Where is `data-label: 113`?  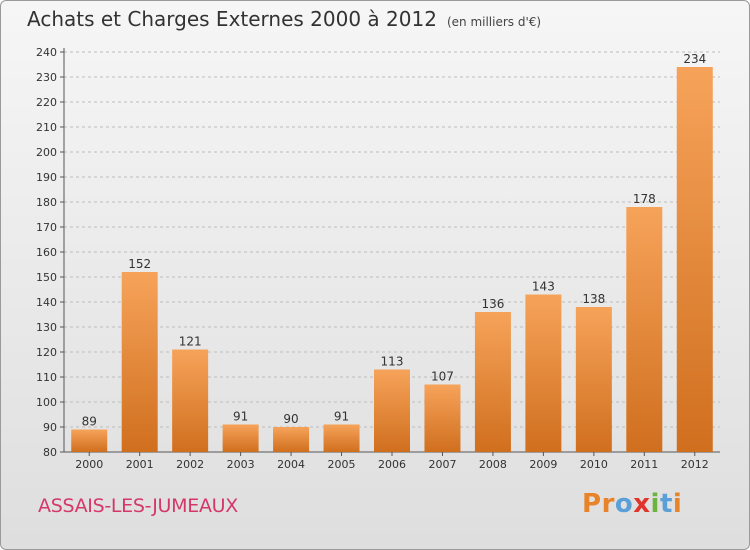 data-label: 113 is located at coordinates (392, 362).